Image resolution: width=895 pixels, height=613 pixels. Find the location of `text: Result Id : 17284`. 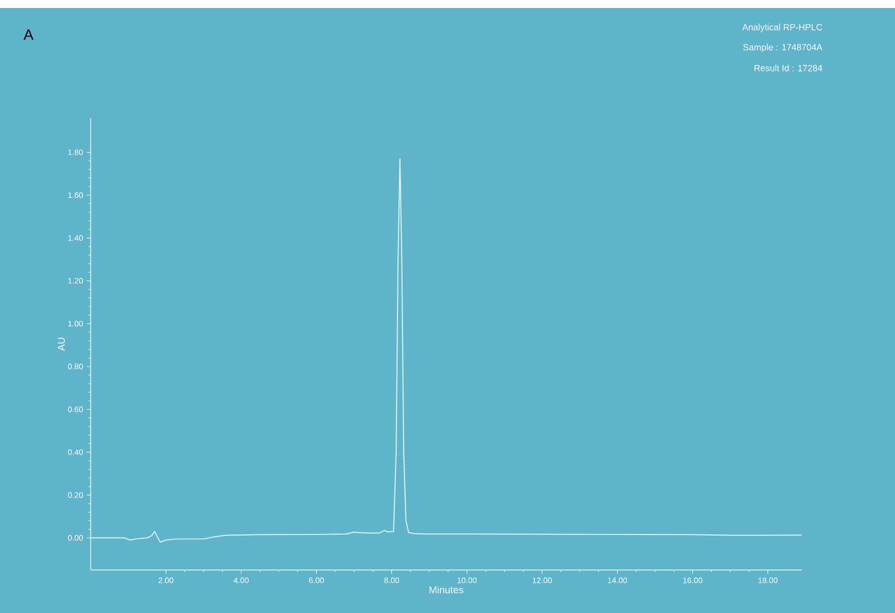

text: Result Id : 17284 is located at coordinates (788, 68).